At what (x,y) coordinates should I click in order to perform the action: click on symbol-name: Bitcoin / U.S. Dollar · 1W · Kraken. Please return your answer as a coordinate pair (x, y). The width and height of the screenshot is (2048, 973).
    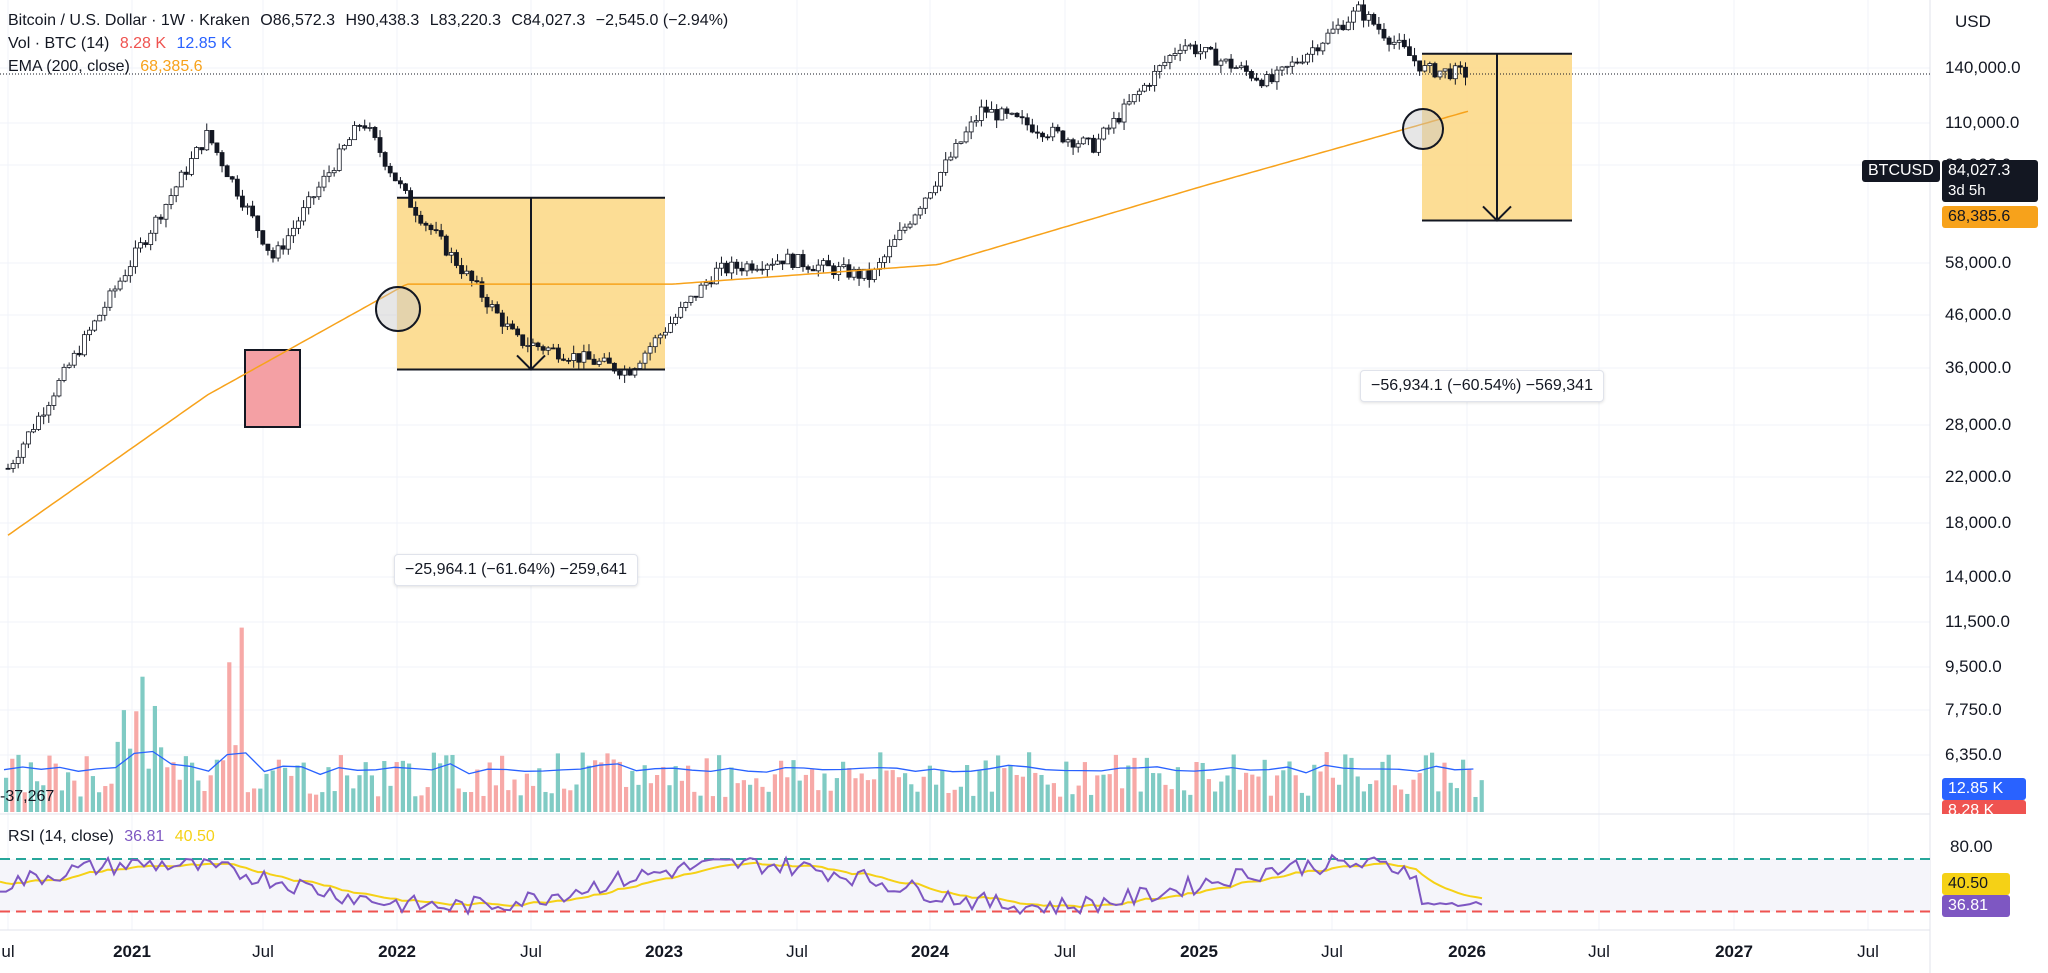
    Looking at the image, I should click on (129, 20).